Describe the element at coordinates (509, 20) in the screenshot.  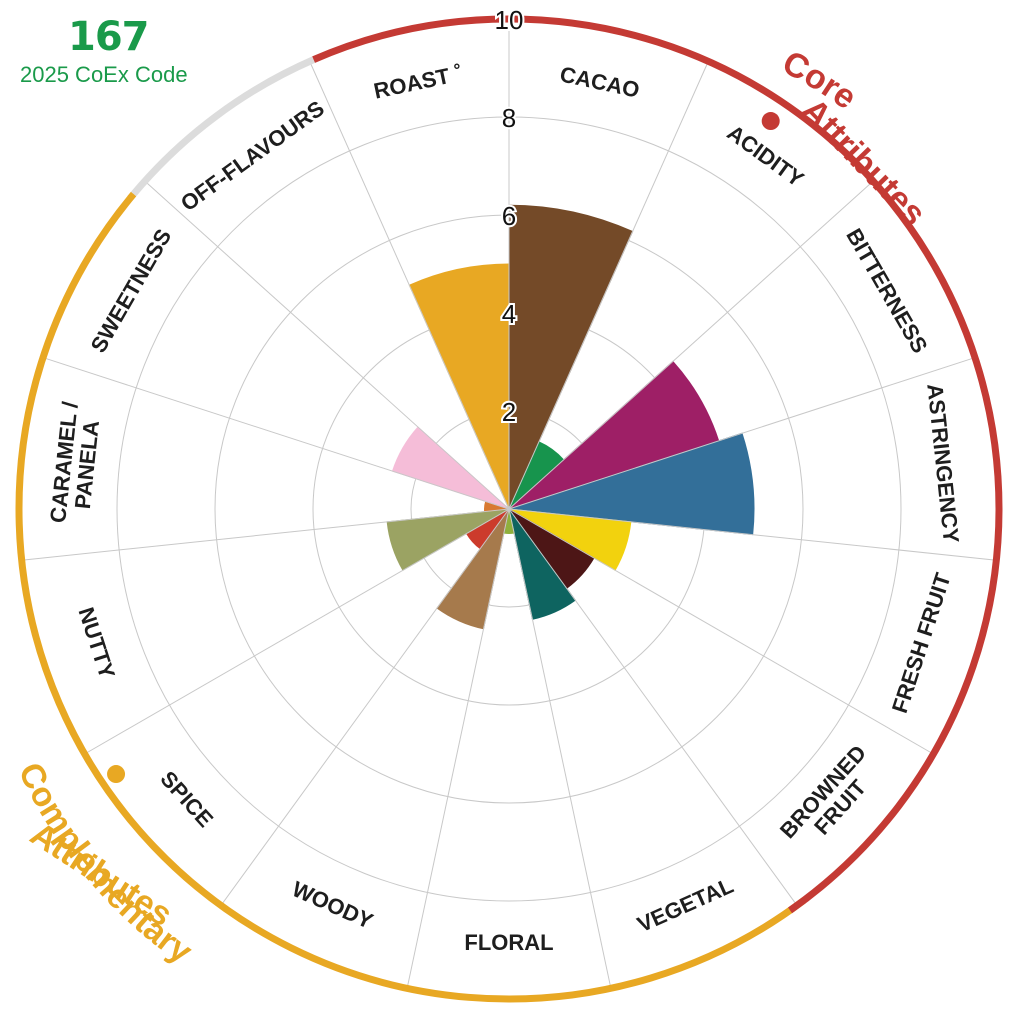
I see `r-tick-label: 10` at that location.